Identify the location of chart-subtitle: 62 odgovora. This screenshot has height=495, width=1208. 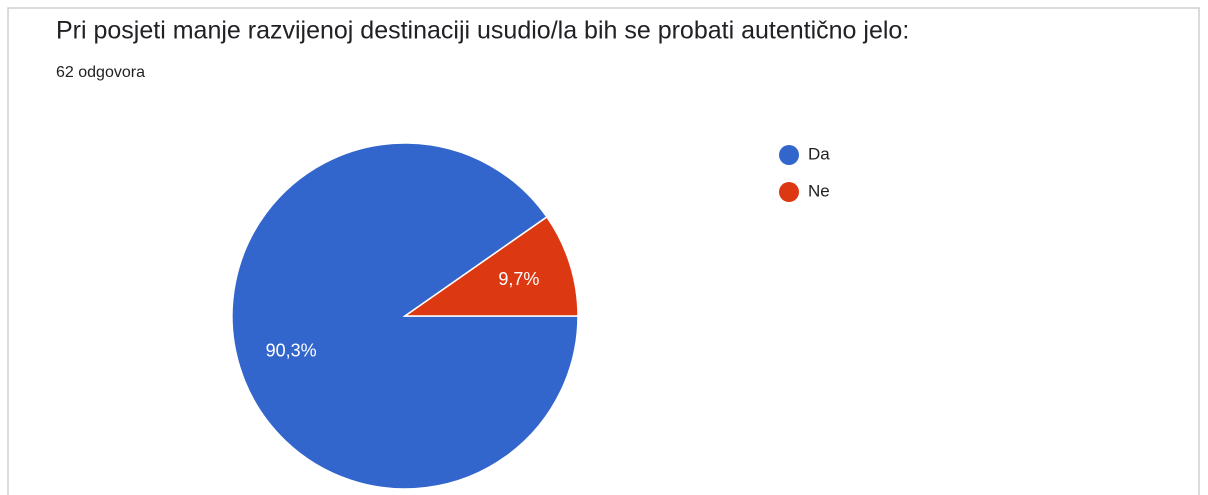
(100, 72).